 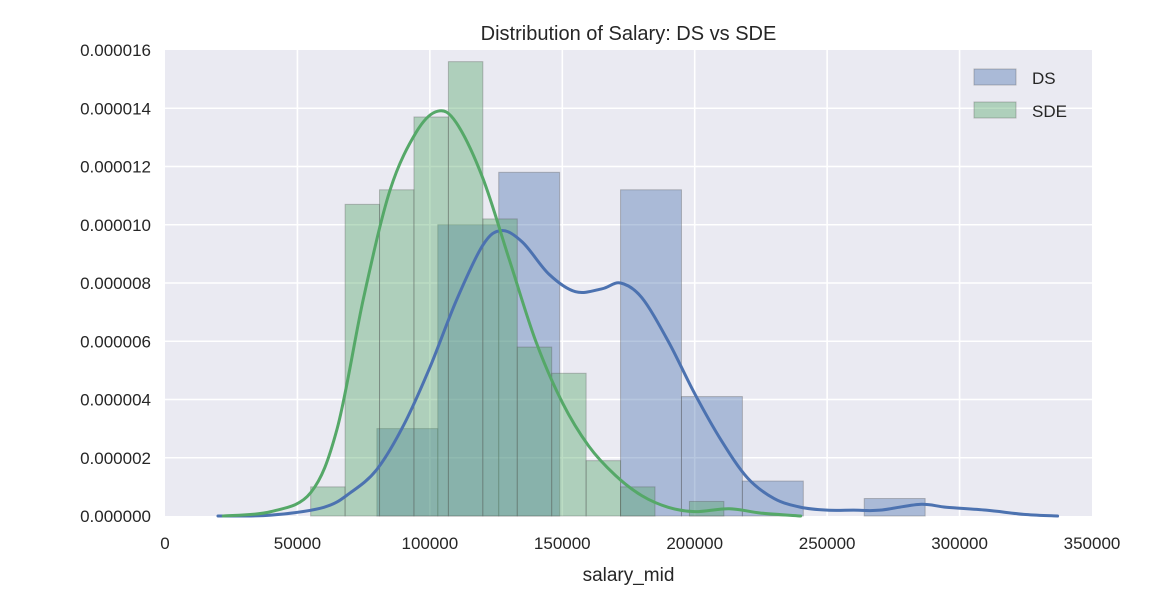 I want to click on x-tick-label: 150000, so click(x=562, y=543).